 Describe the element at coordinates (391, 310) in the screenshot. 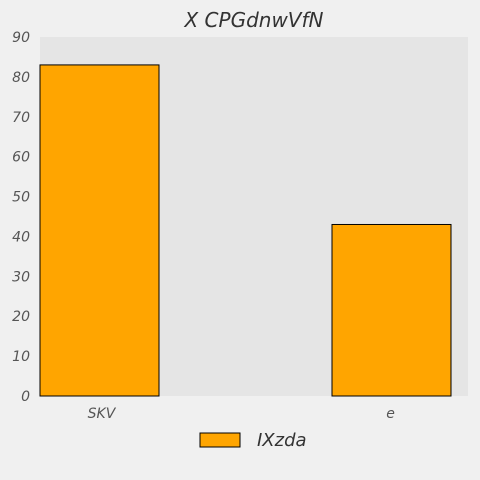

I see `bar-e` at that location.